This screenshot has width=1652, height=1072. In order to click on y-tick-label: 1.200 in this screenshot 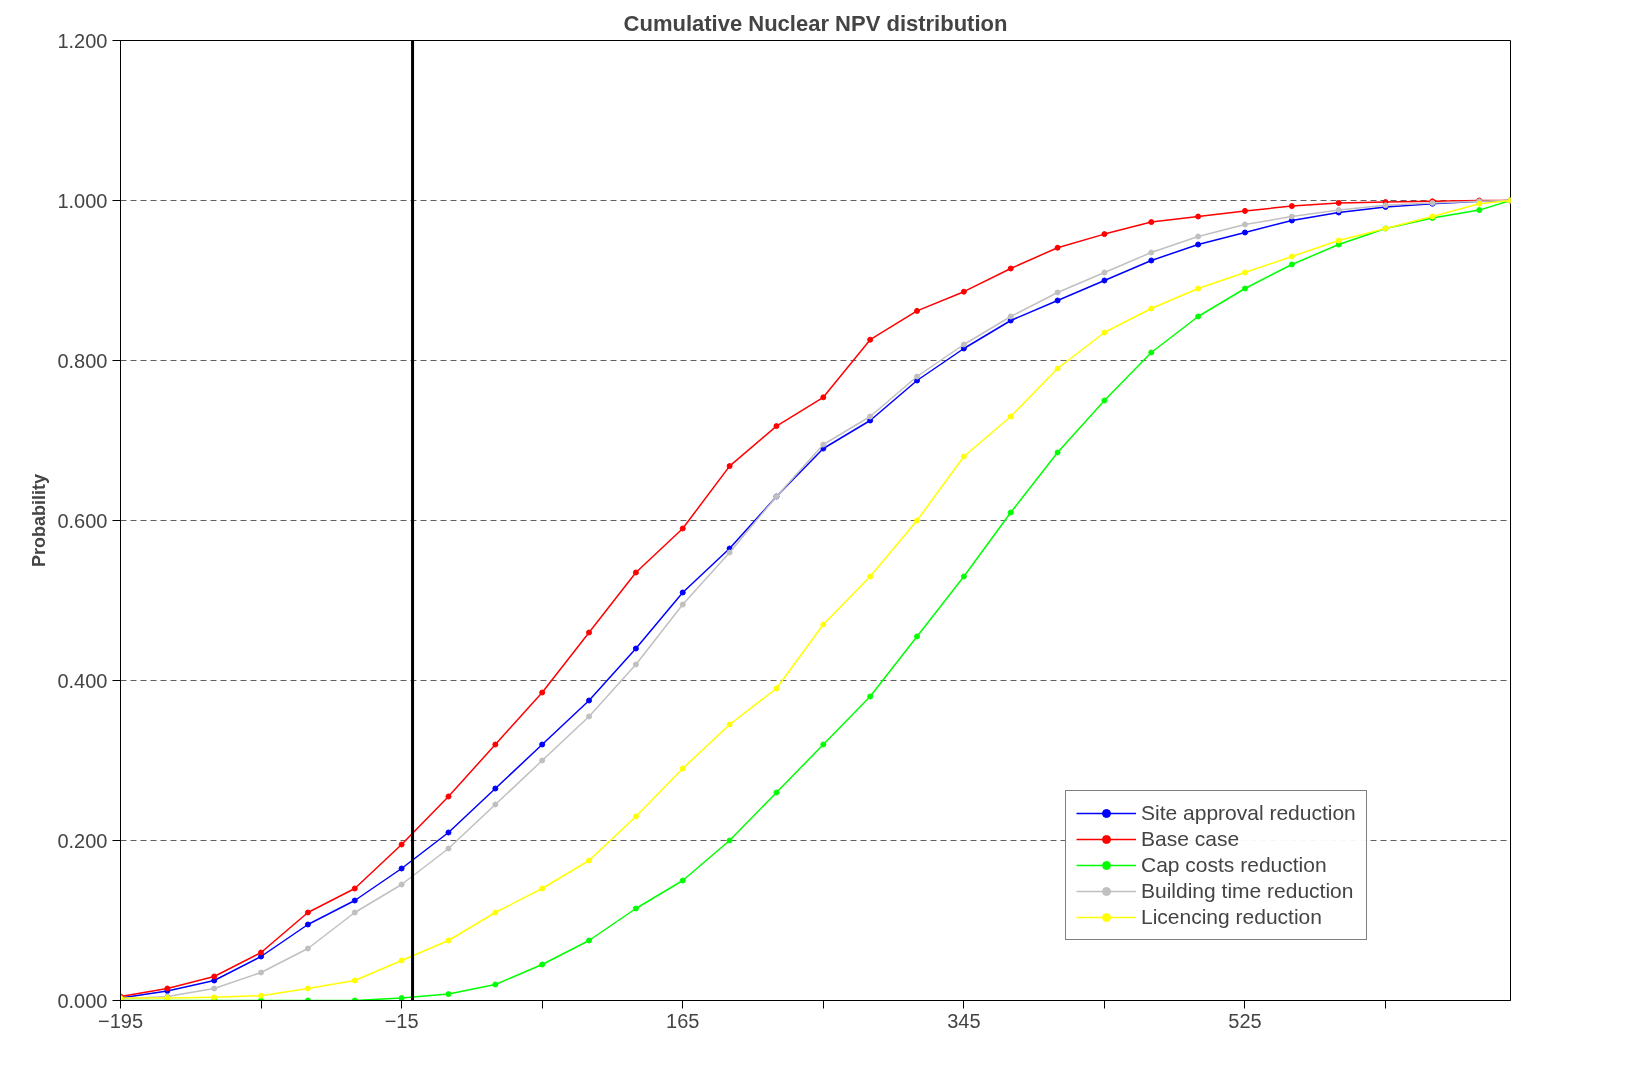, I will do `click(82, 40)`.